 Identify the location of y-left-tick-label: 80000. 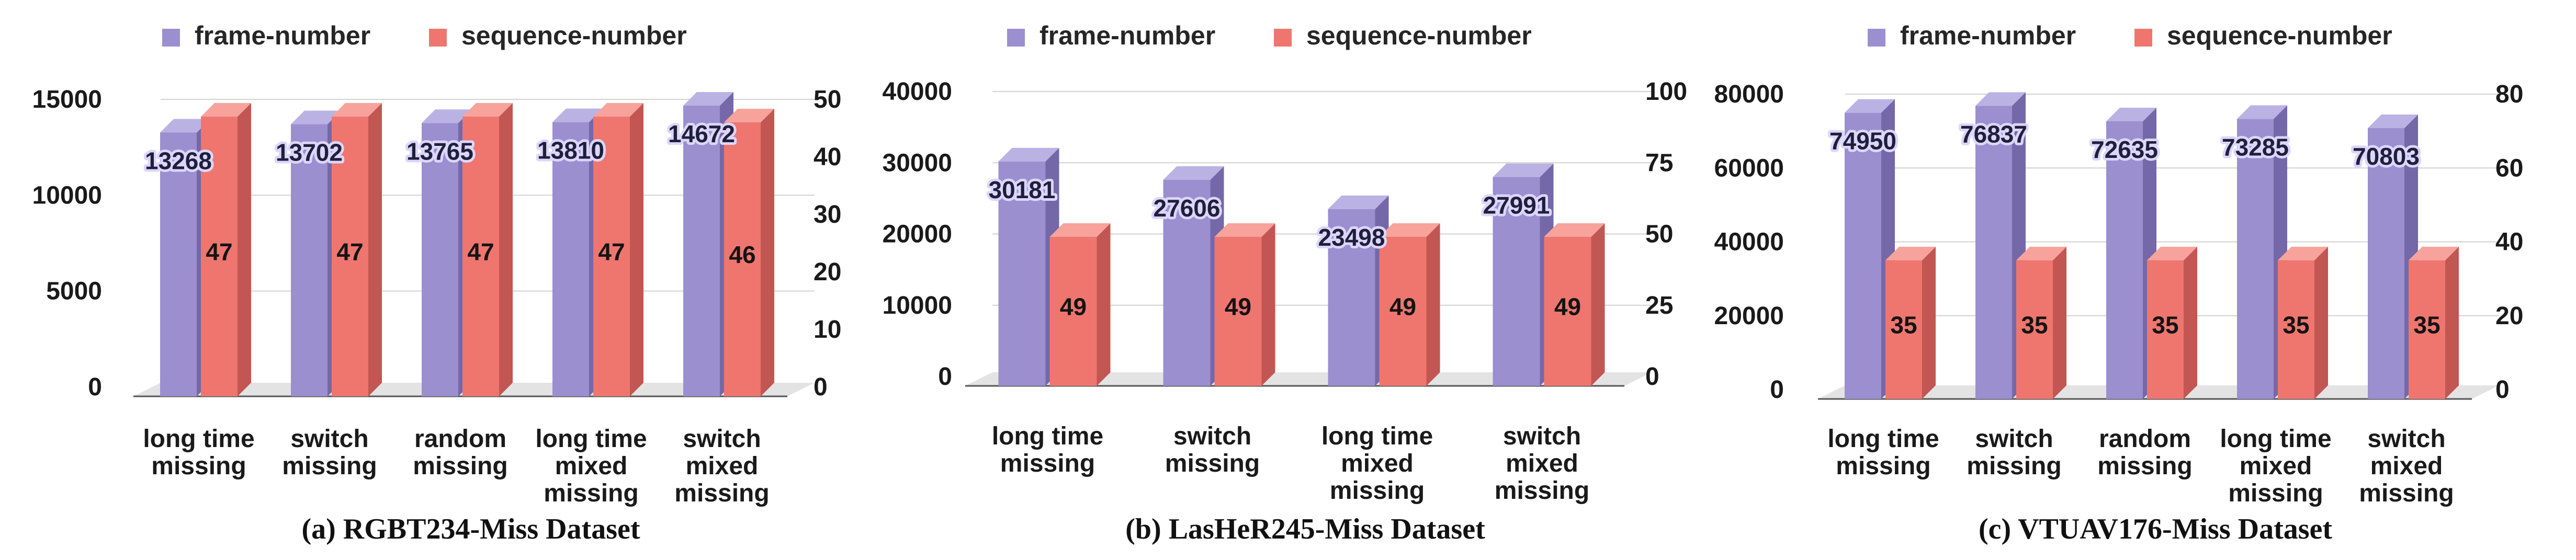
(1749, 95).